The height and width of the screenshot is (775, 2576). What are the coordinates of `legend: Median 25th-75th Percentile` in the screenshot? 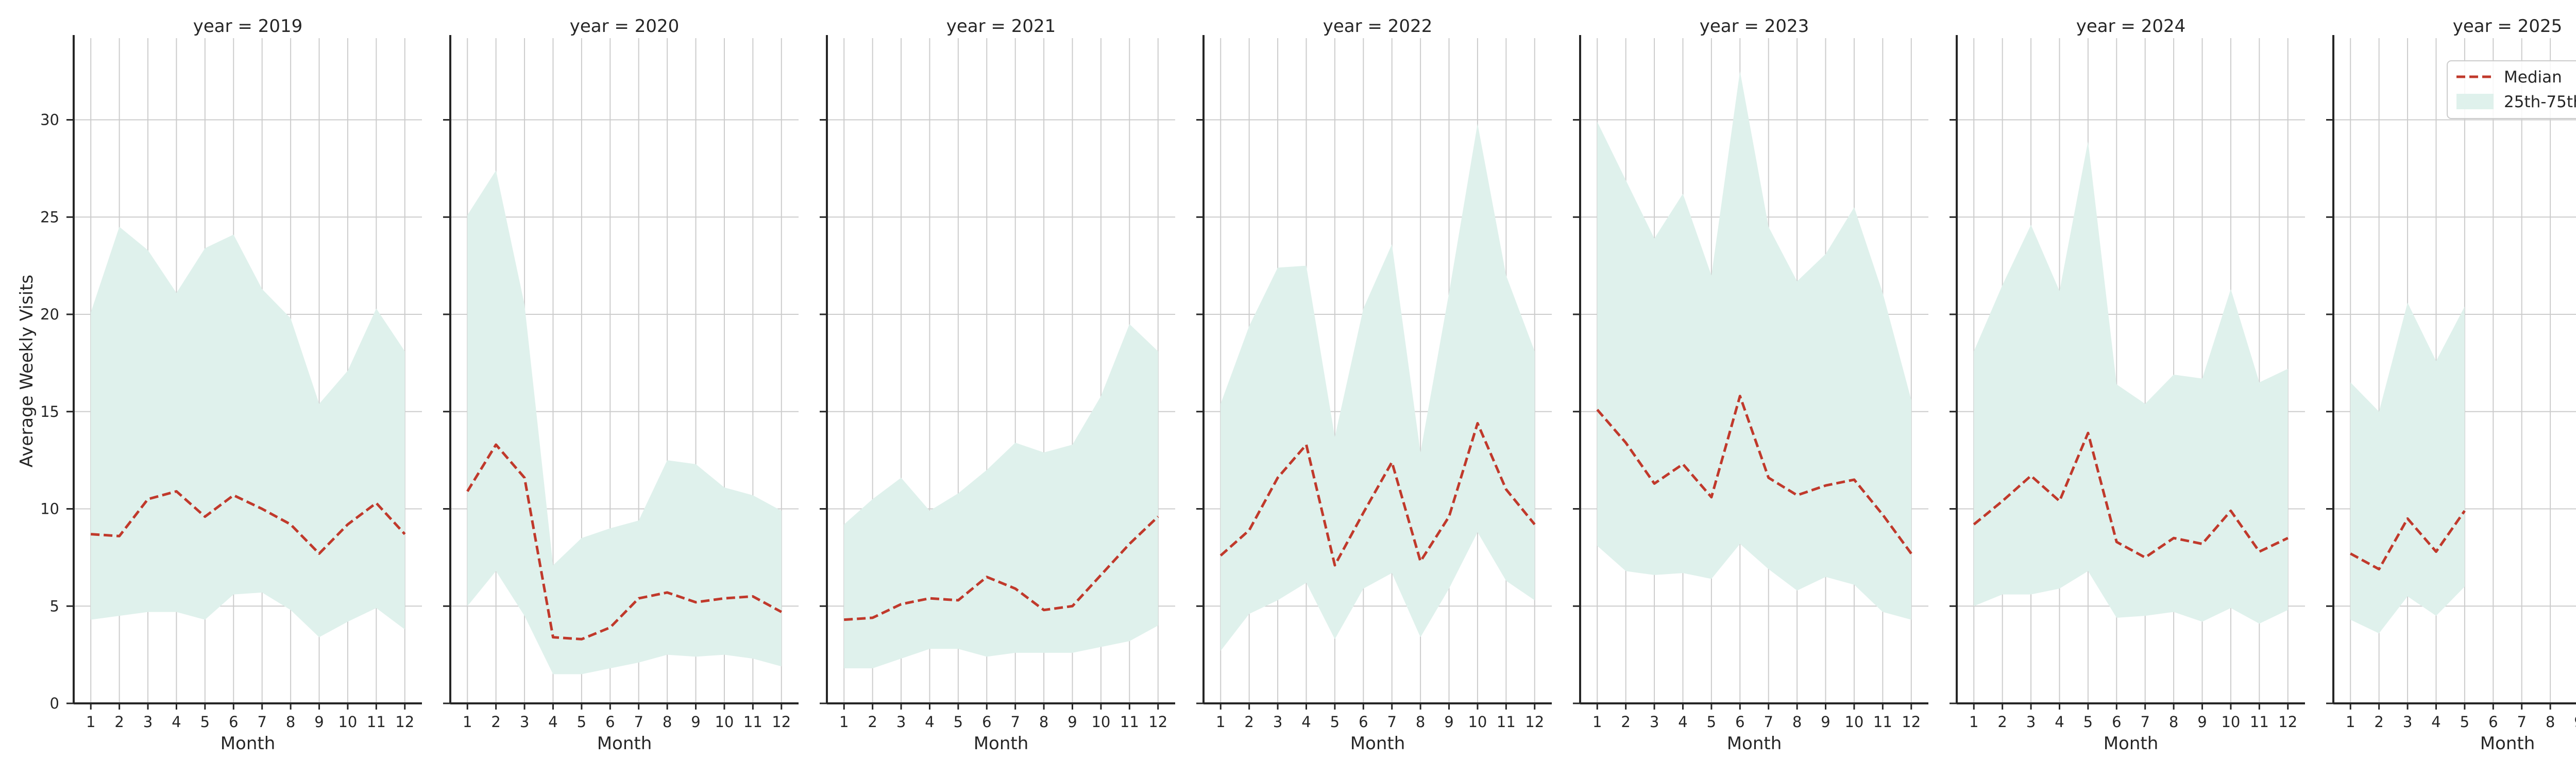 It's located at (2511, 89).